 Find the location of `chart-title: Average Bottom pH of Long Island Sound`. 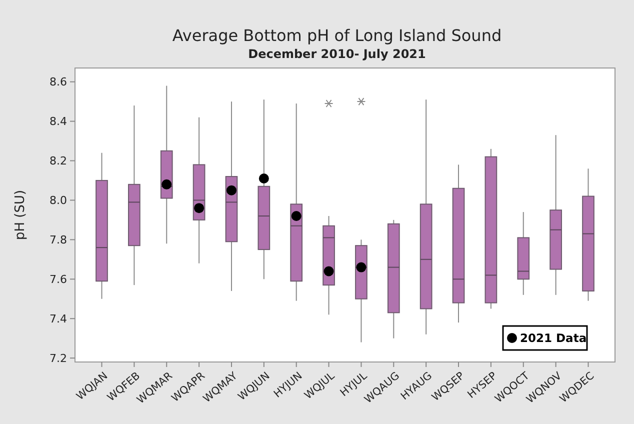

chart-title: Average Bottom pH of Long Island Sound is located at coordinates (337, 35).